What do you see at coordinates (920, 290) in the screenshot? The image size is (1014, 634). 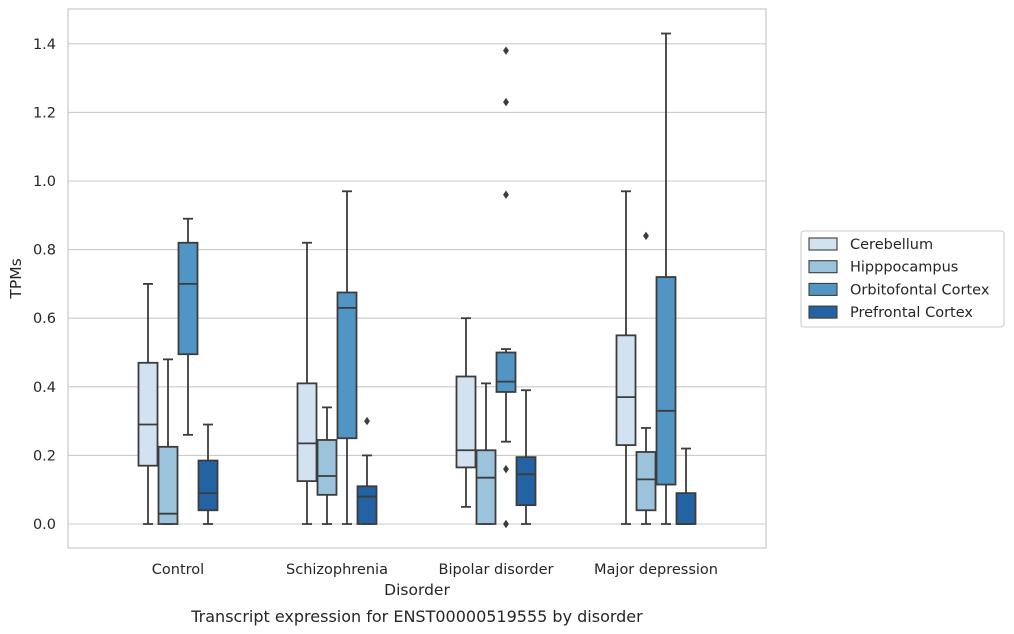 I see `legend-label: Orbitofontal Cortex` at bounding box center [920, 290].